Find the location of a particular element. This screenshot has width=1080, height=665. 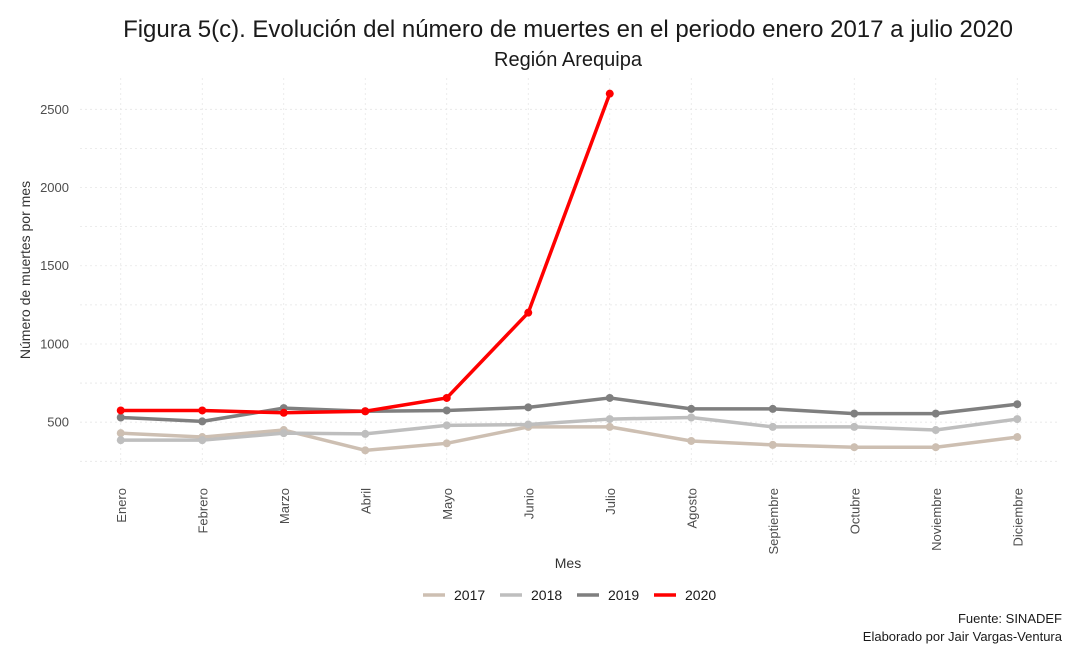

y-tick-labels: 500 1000 1500 2000 2500 is located at coordinates (54, 266).